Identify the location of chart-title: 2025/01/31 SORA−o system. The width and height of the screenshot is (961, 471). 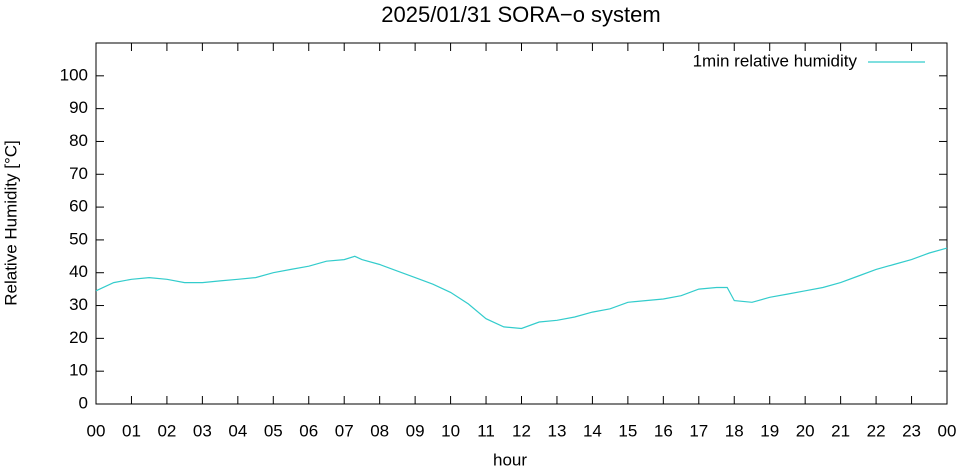
(520, 14).